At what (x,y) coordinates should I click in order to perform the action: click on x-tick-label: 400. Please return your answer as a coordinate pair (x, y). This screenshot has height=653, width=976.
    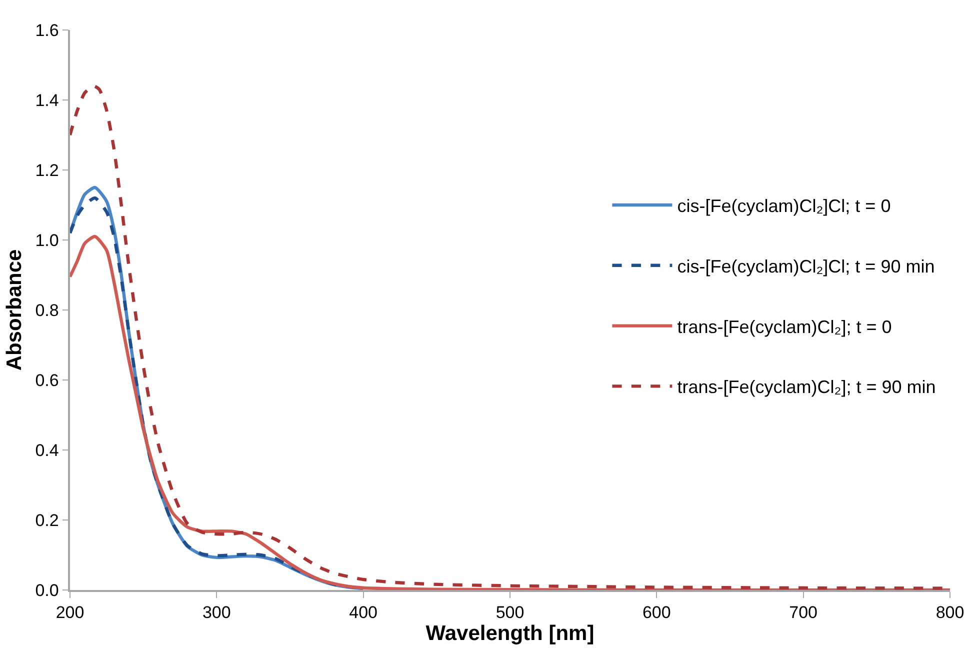
    Looking at the image, I should click on (363, 612).